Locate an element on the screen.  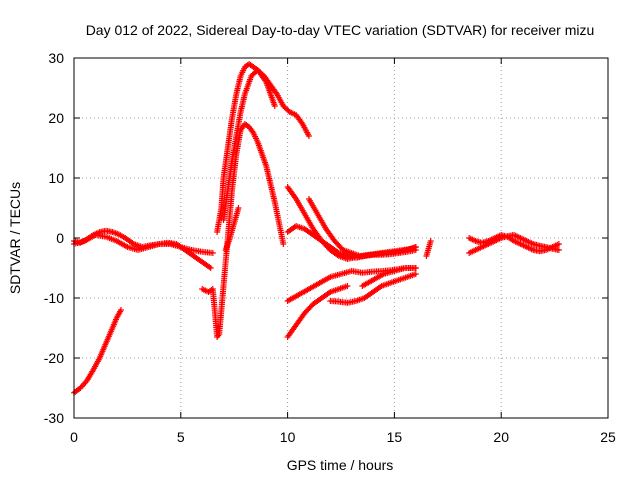
y-tick-label: -10 is located at coordinates (54, 298).